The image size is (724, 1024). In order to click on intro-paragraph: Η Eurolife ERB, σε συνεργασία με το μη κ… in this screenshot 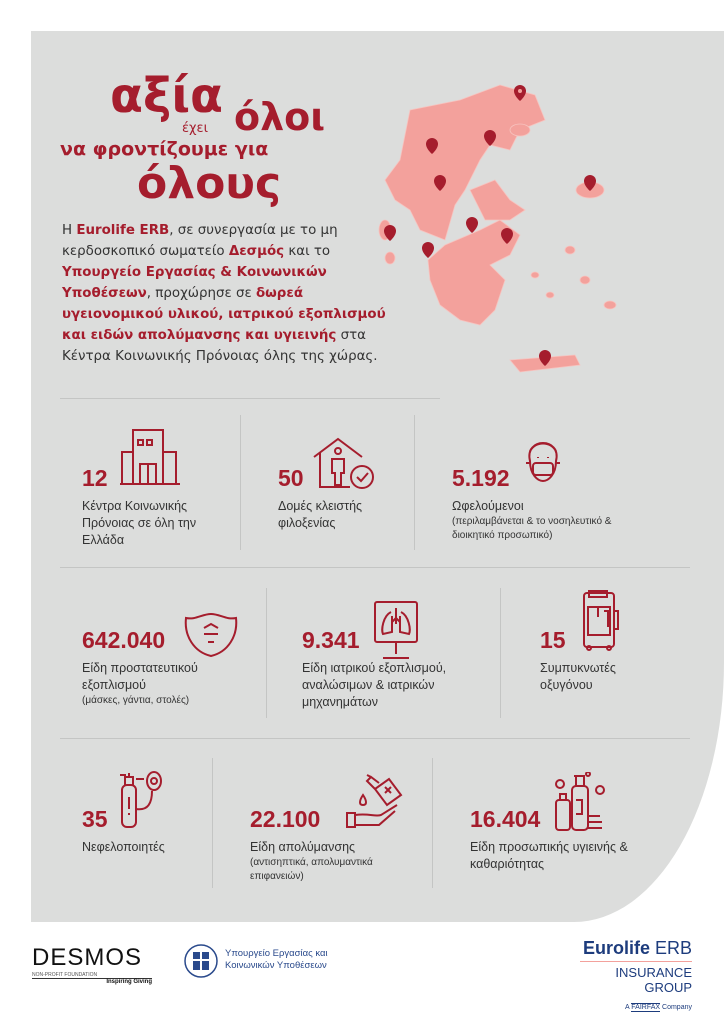, I will do `click(224, 293)`.